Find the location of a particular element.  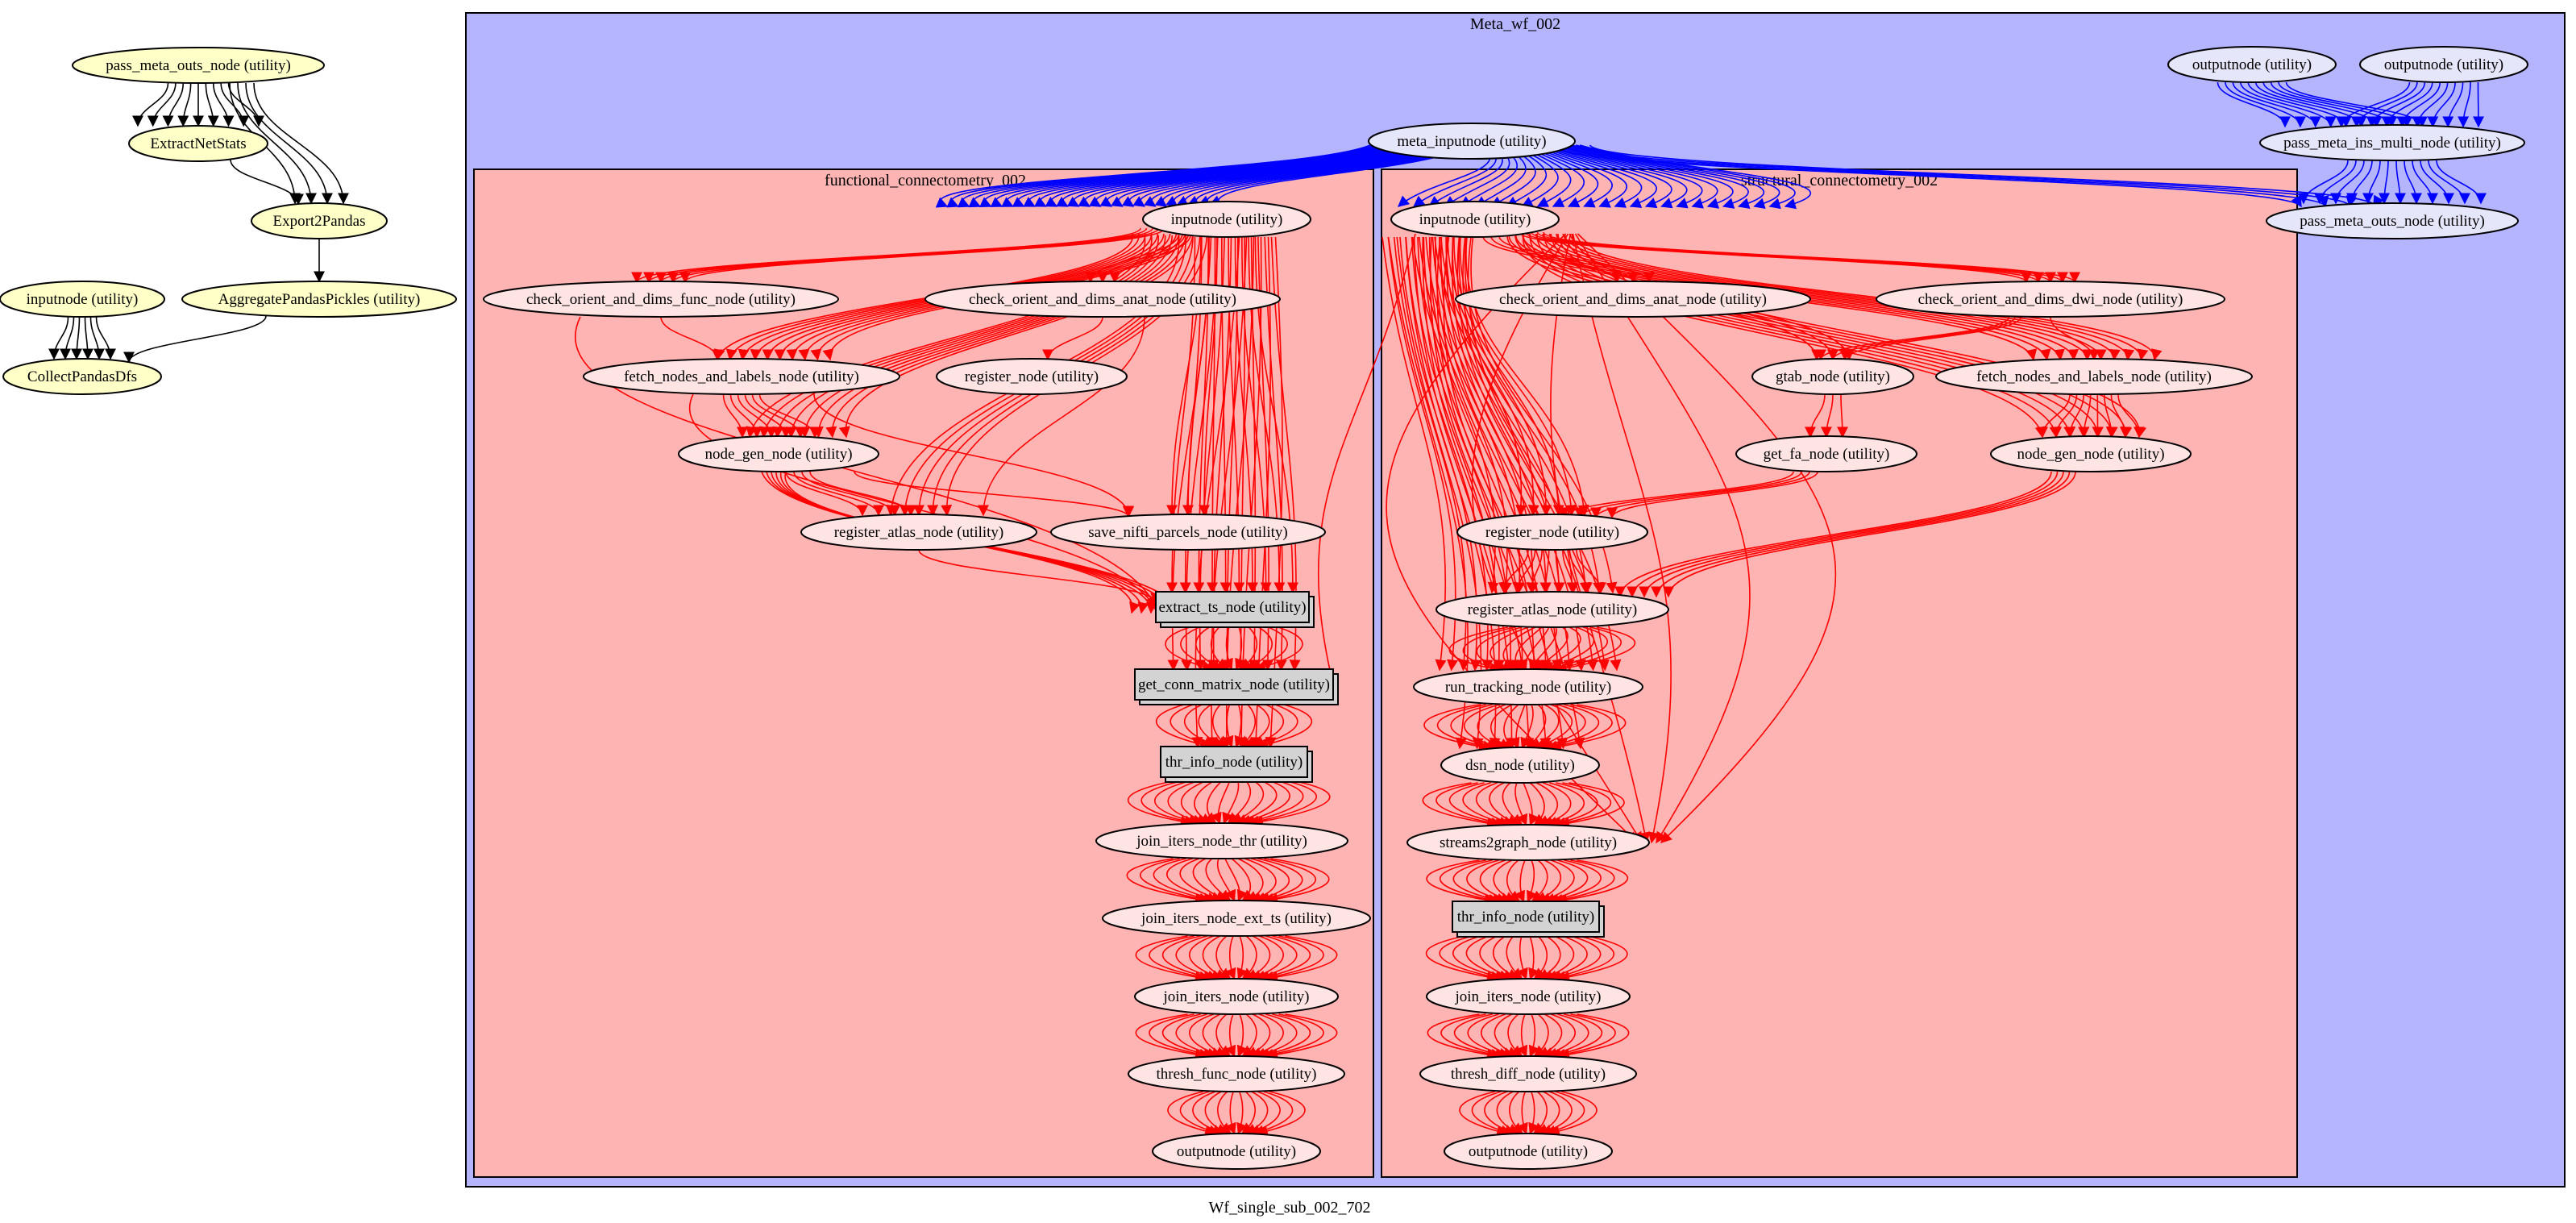

node-s-inputnode: inputnode (utility) is located at coordinates (1475, 220).